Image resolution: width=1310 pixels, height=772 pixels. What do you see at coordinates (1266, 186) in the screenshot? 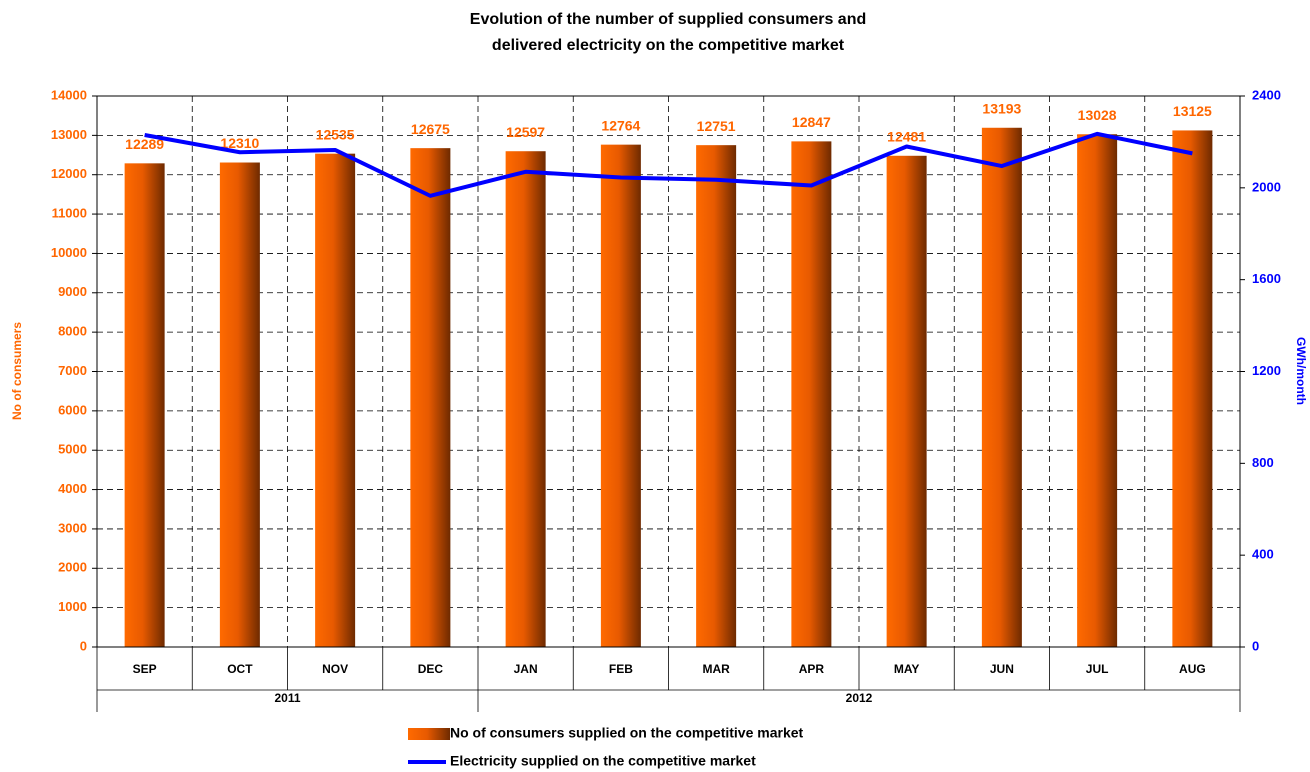
I see `y2-tick-label: 2000` at bounding box center [1266, 186].